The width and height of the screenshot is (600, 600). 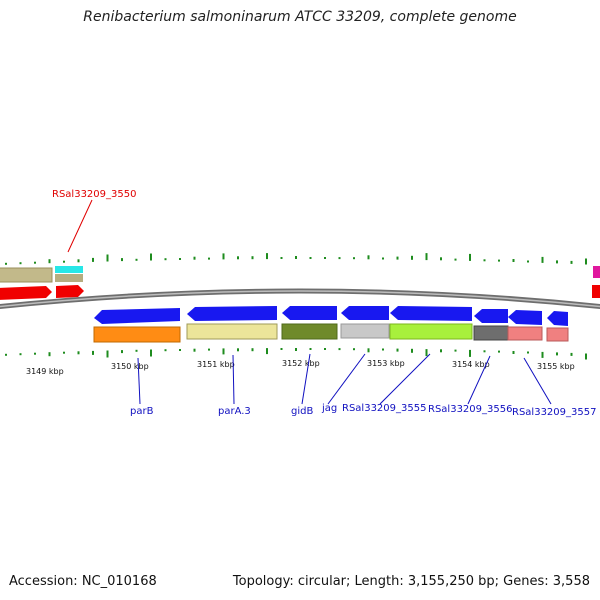 I want to click on kbp-label: 3155 kbp, so click(x=556, y=366).